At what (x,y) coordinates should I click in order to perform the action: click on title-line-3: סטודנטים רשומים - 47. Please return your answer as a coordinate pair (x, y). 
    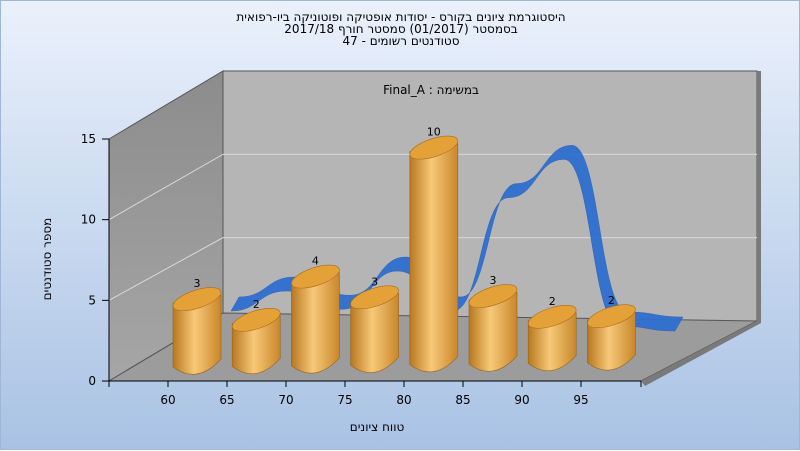
    Looking at the image, I should click on (401, 41).